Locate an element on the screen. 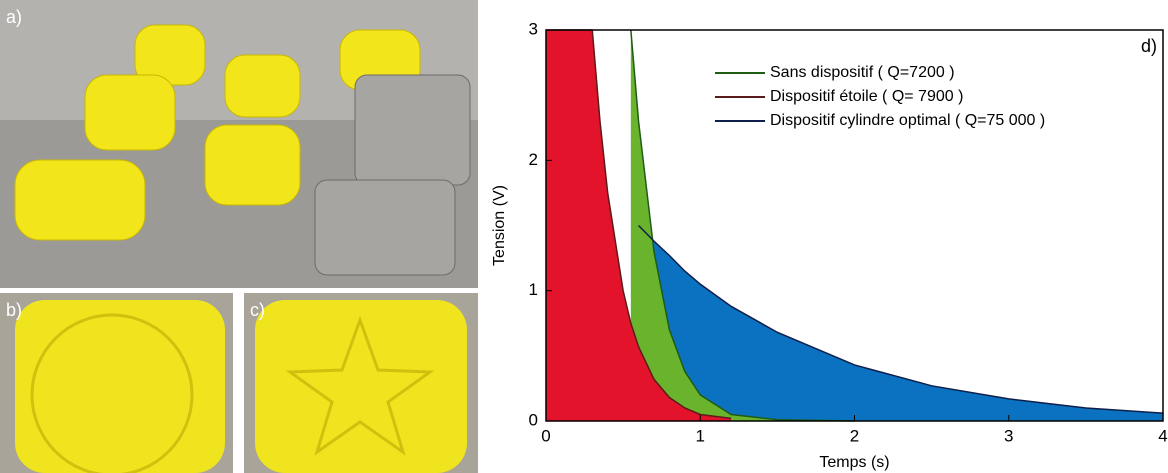  panel-label: c) is located at coordinates (257, 310).